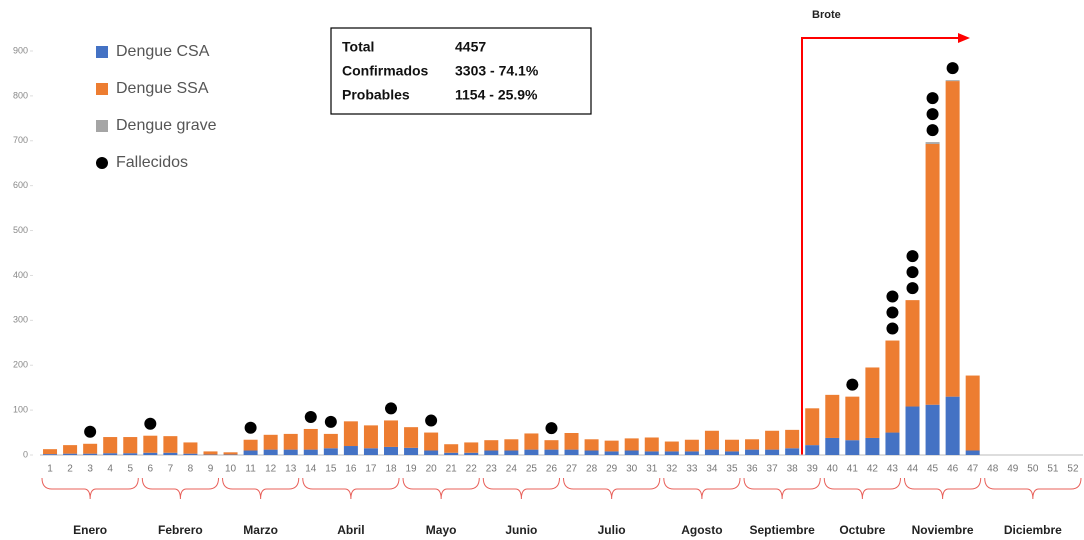  What do you see at coordinates (853, 469) in the screenshot?
I see `x-tick-label: 41` at bounding box center [853, 469].